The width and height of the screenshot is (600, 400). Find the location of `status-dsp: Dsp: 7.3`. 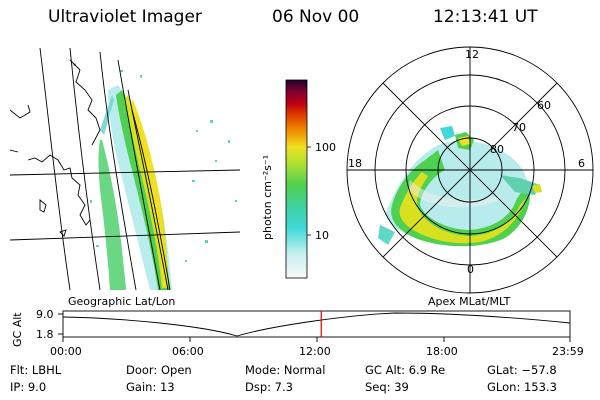

status-dsp: Dsp: 7.3 is located at coordinates (269, 387).